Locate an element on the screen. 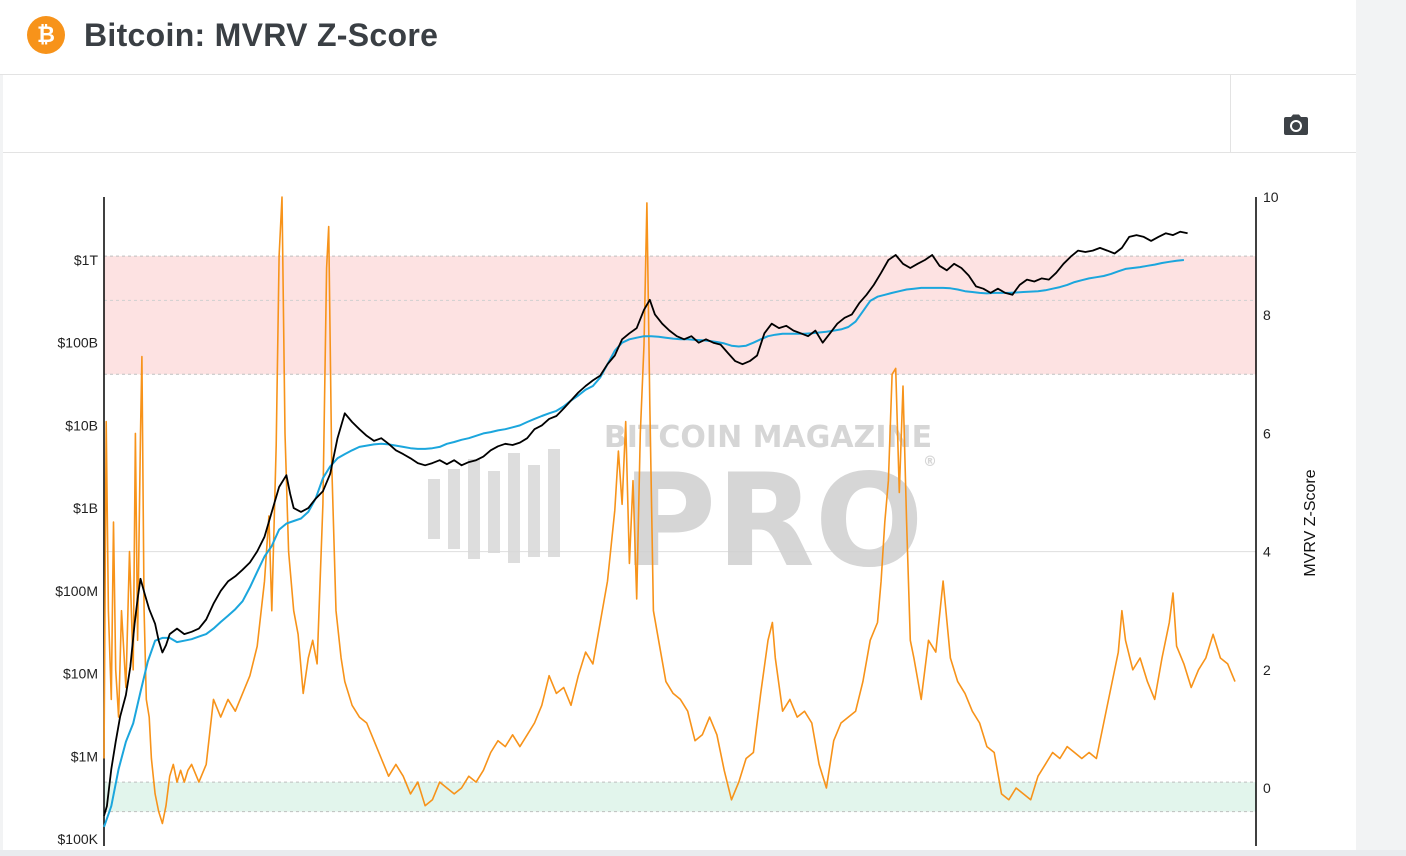 Image resolution: width=1406 pixels, height=856 pixels. header: ₿ Bitcoin: MVRV Z-Score is located at coordinates (678, 37).